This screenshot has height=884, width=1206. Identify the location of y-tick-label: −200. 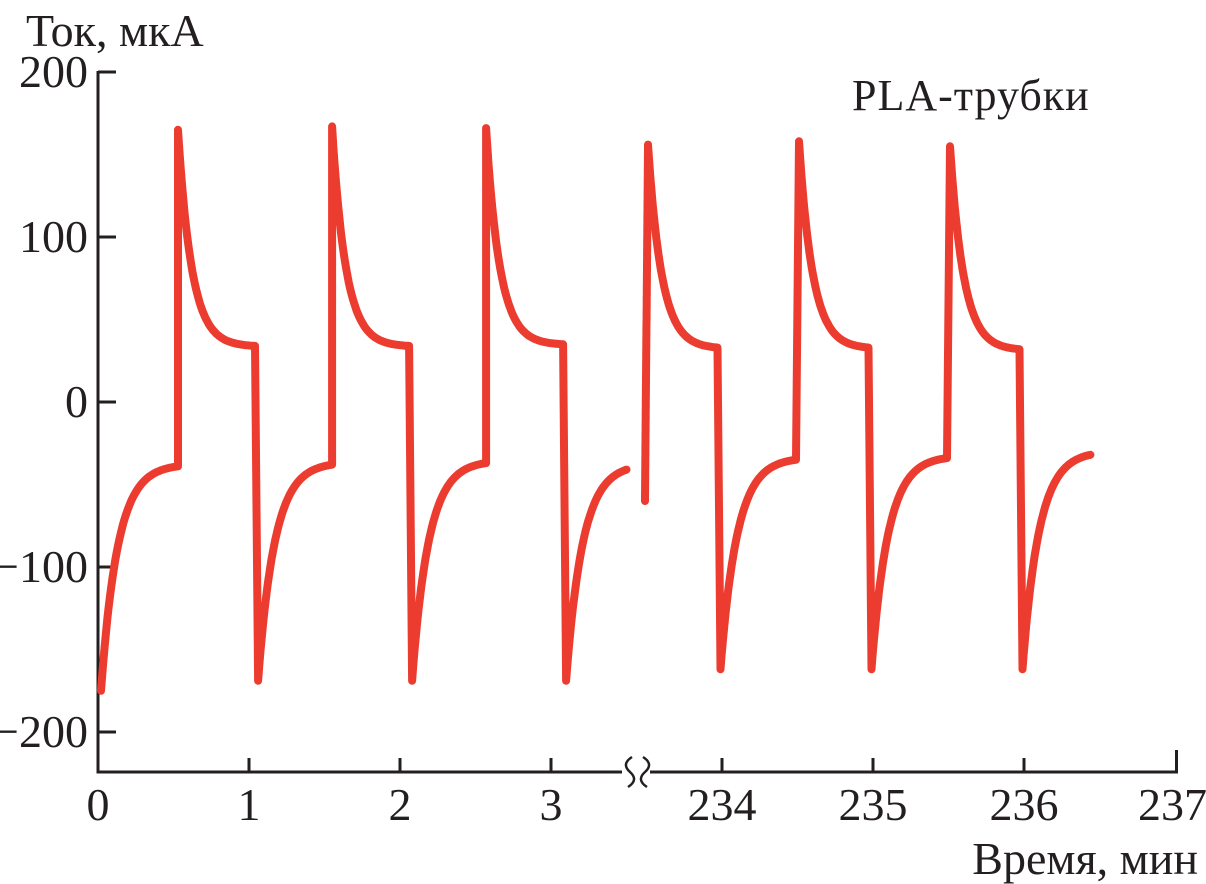
(44, 731).